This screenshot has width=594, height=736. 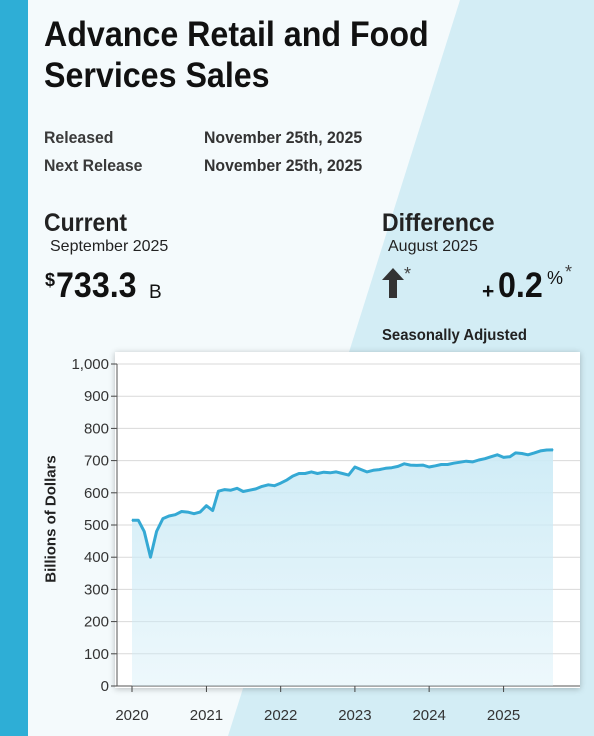 I want to click on x-tick-label: 2025, so click(x=503, y=715).